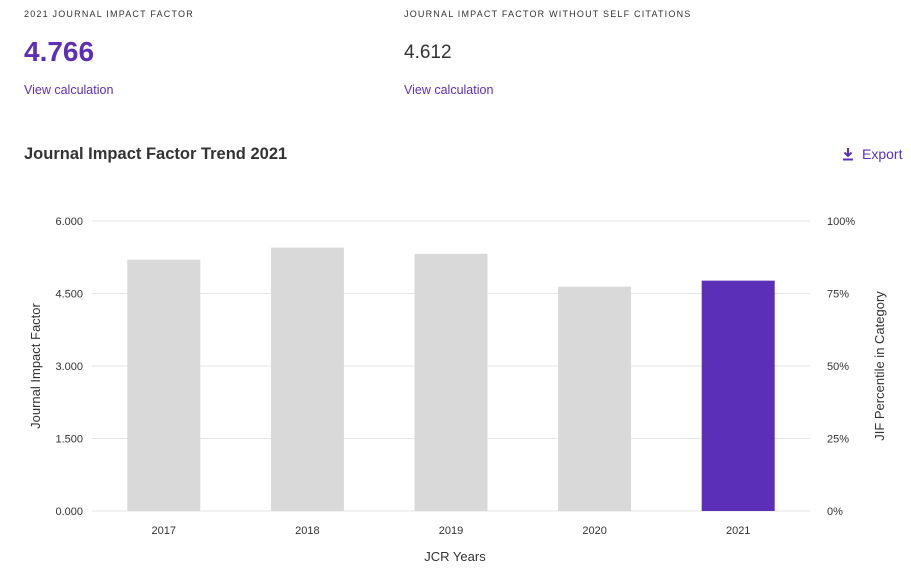  Describe the element at coordinates (307, 379) in the screenshot. I see `bar-2018` at that location.